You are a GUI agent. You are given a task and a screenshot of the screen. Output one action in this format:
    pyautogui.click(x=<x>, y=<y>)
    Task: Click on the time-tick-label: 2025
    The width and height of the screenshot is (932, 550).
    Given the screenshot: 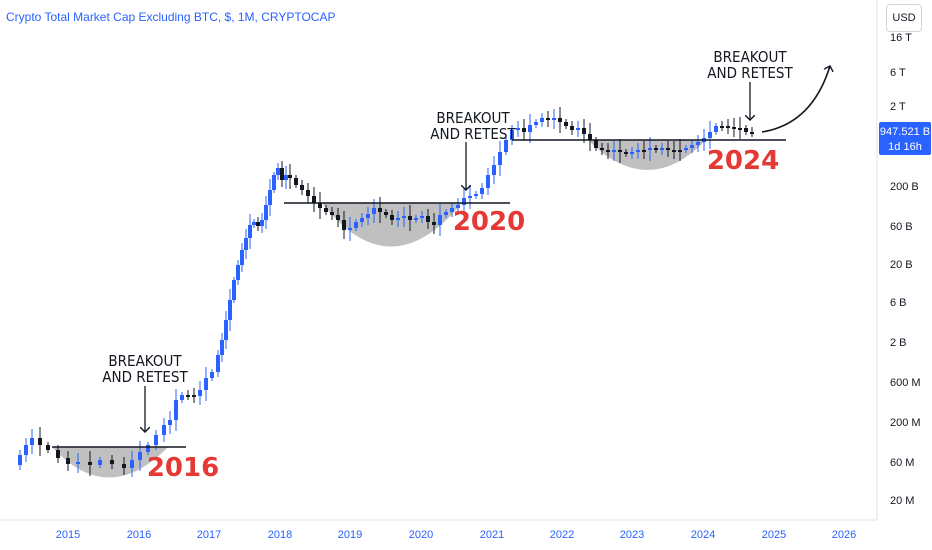 What is the action you would take?
    pyautogui.click(x=774, y=535)
    